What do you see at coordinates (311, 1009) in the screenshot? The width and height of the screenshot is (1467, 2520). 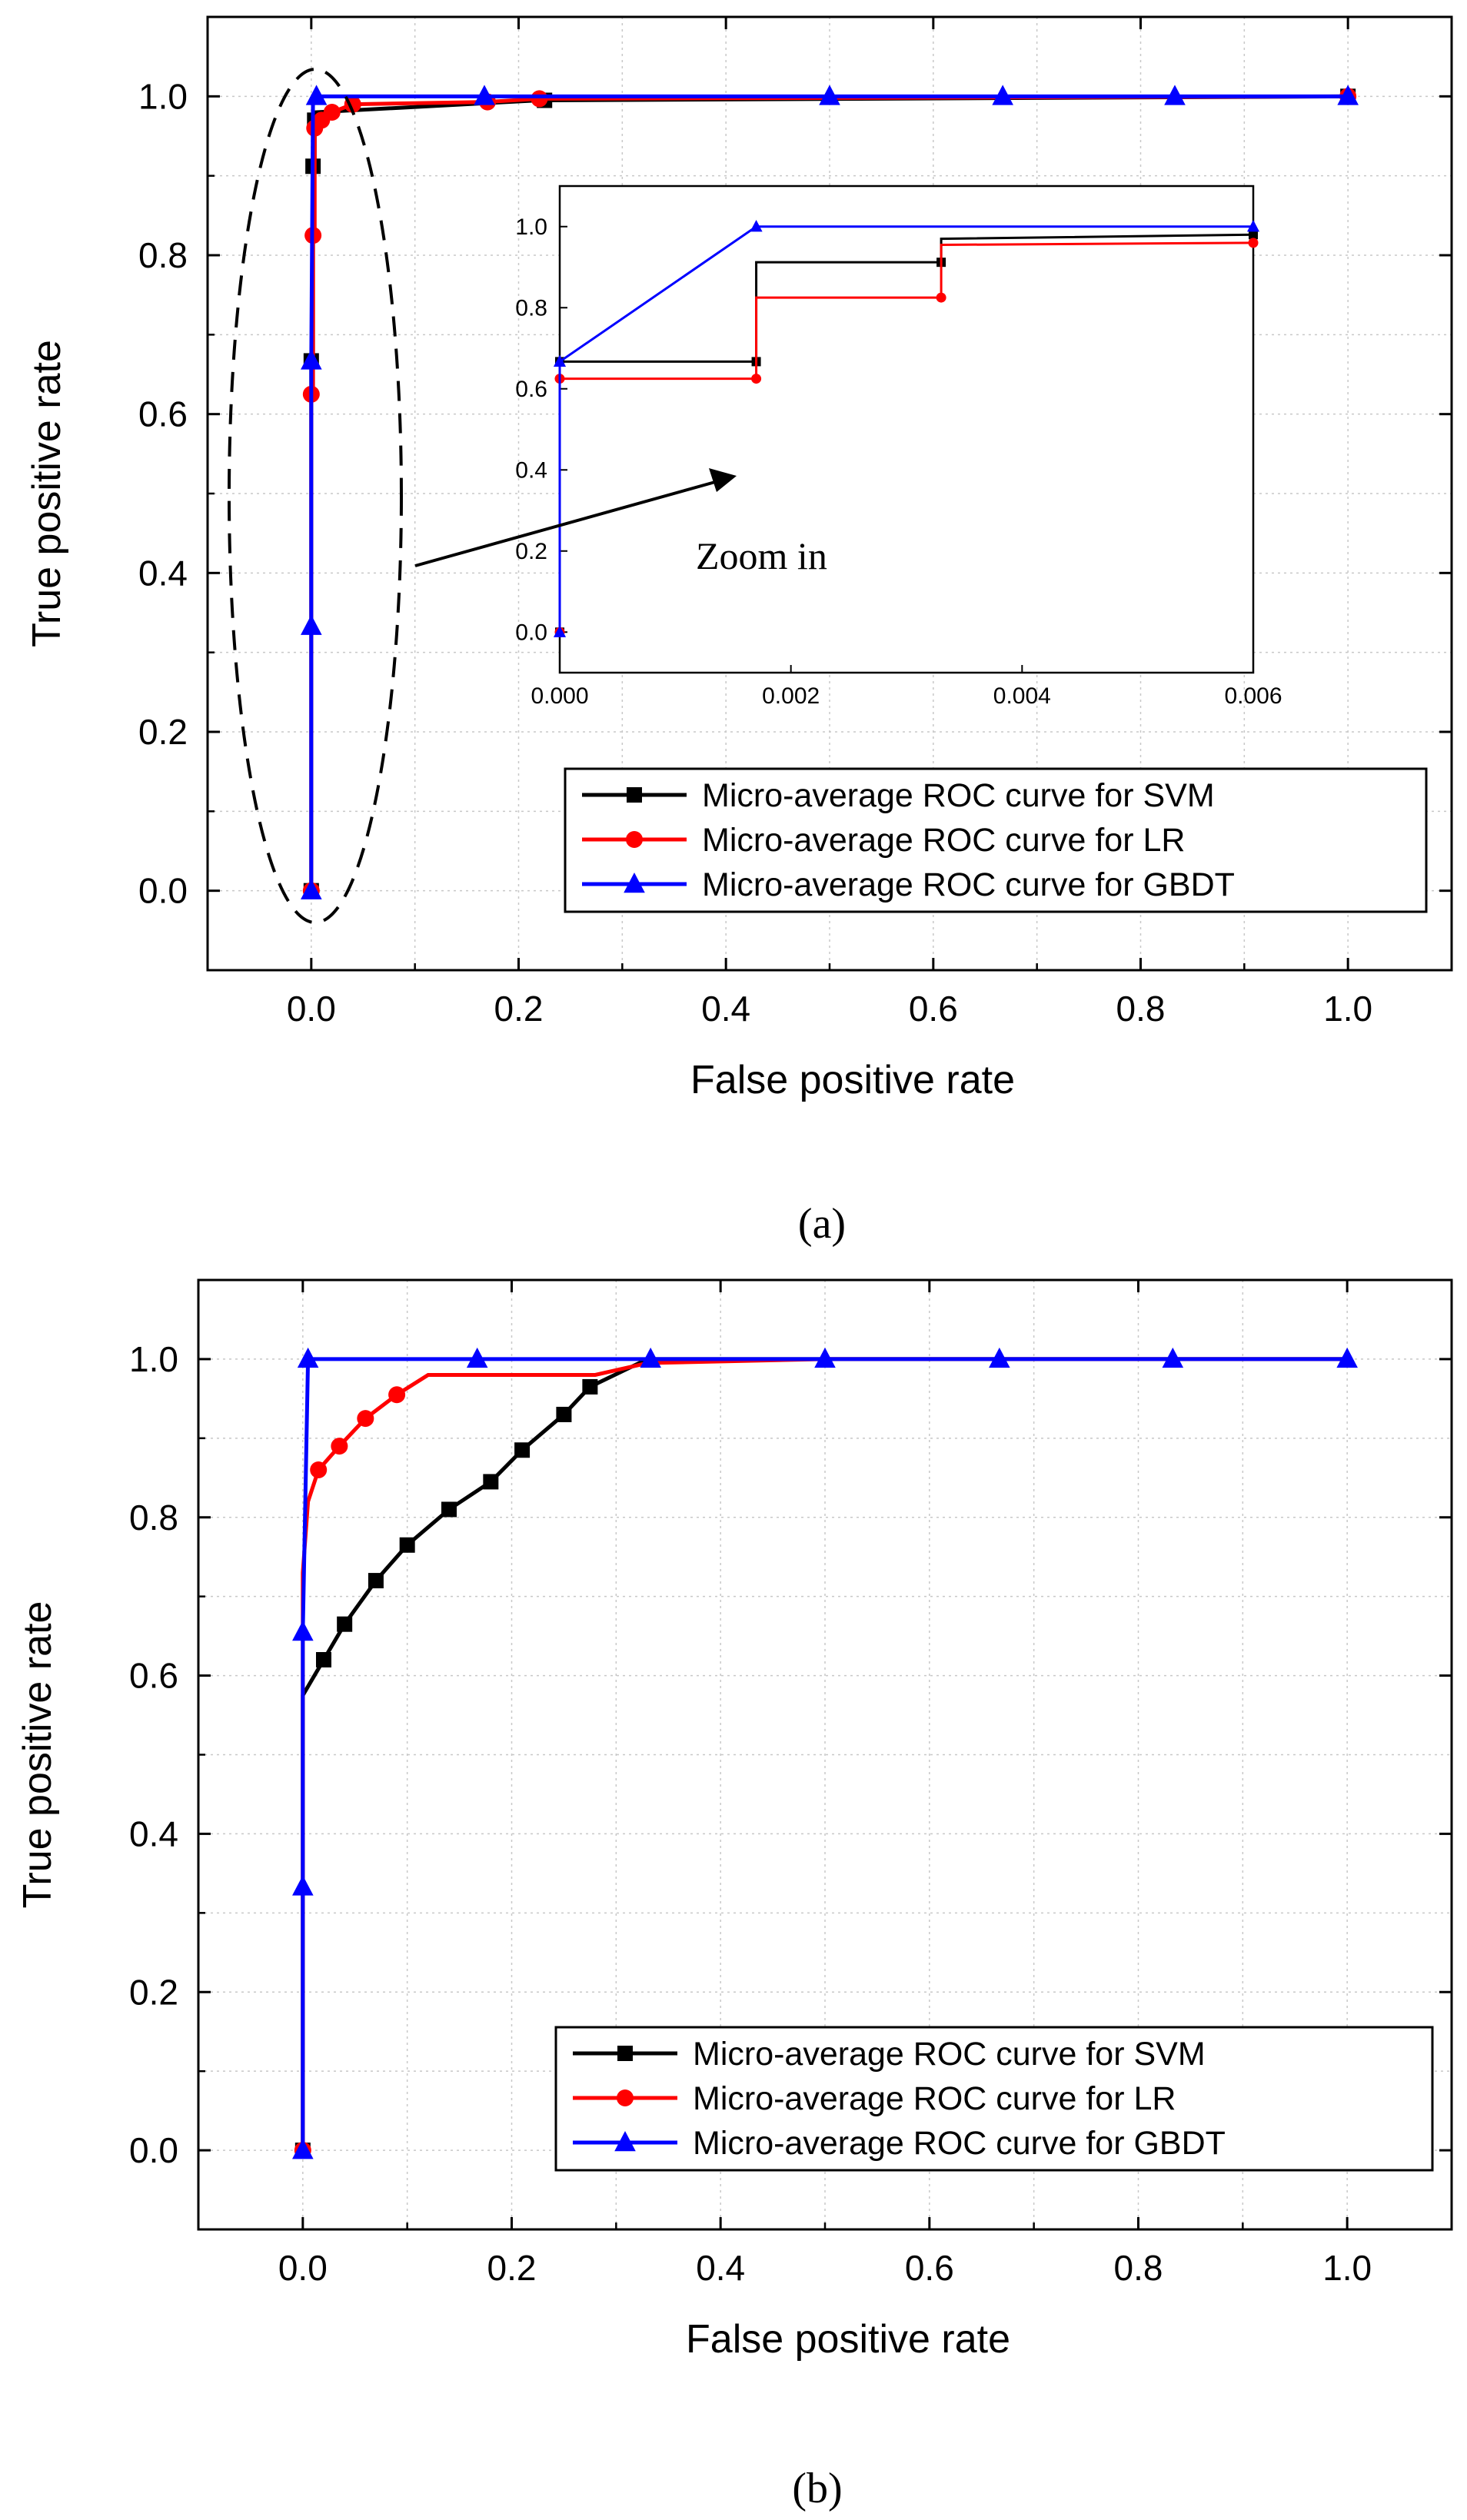 I see `panel-a-x-tick-label: 0.0` at bounding box center [311, 1009].